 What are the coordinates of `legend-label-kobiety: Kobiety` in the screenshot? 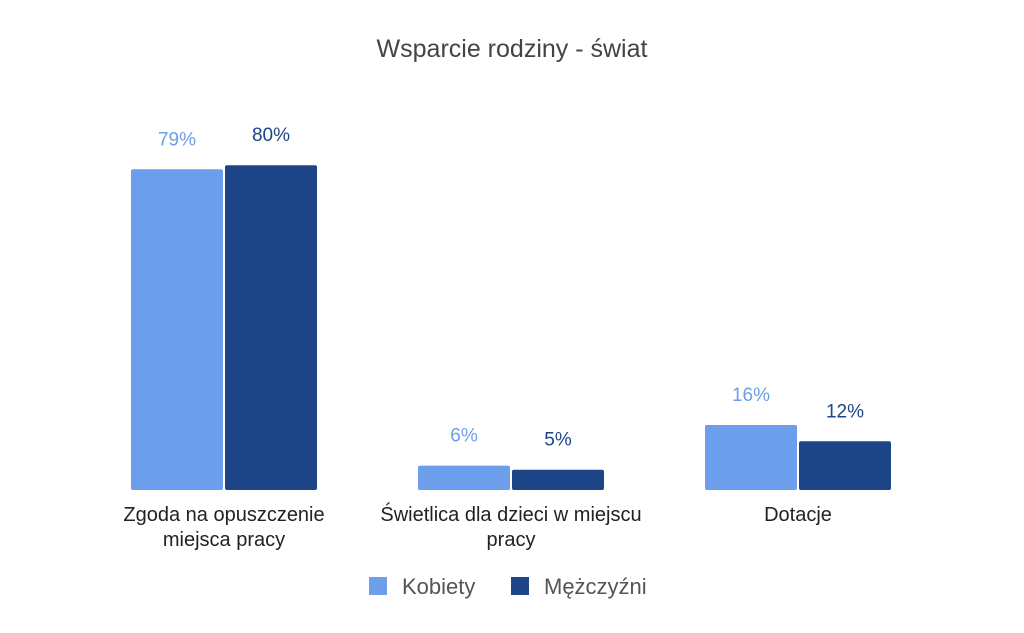 It's located at (438, 586).